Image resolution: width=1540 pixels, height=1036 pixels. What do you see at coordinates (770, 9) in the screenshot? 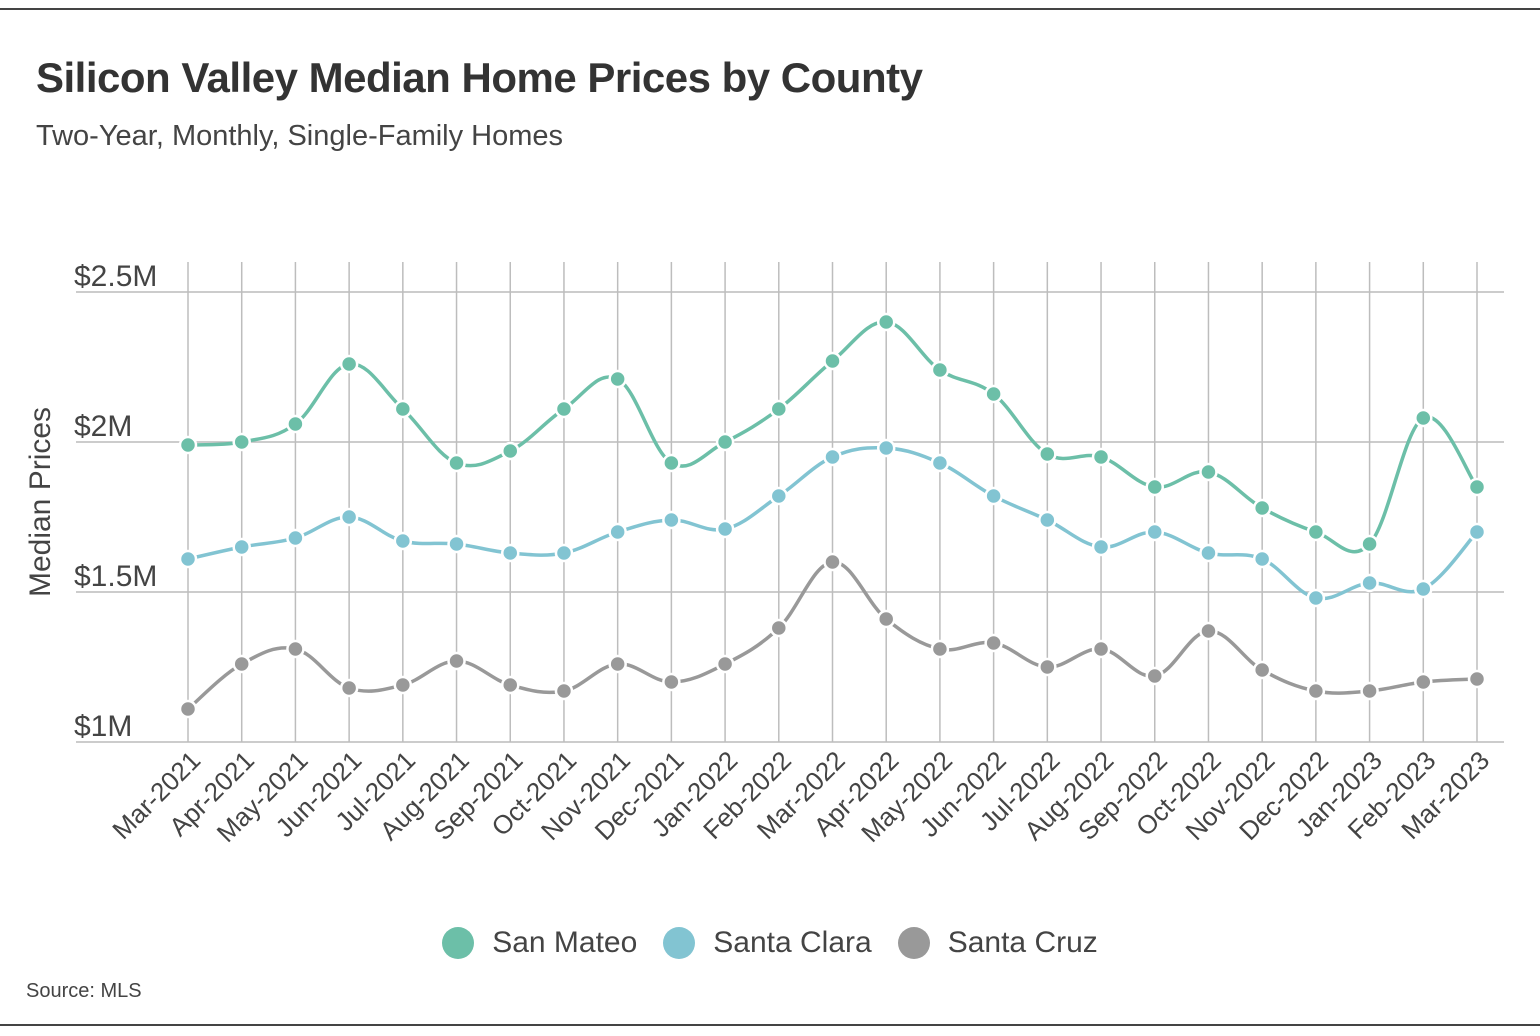
I see `top-rule` at bounding box center [770, 9].